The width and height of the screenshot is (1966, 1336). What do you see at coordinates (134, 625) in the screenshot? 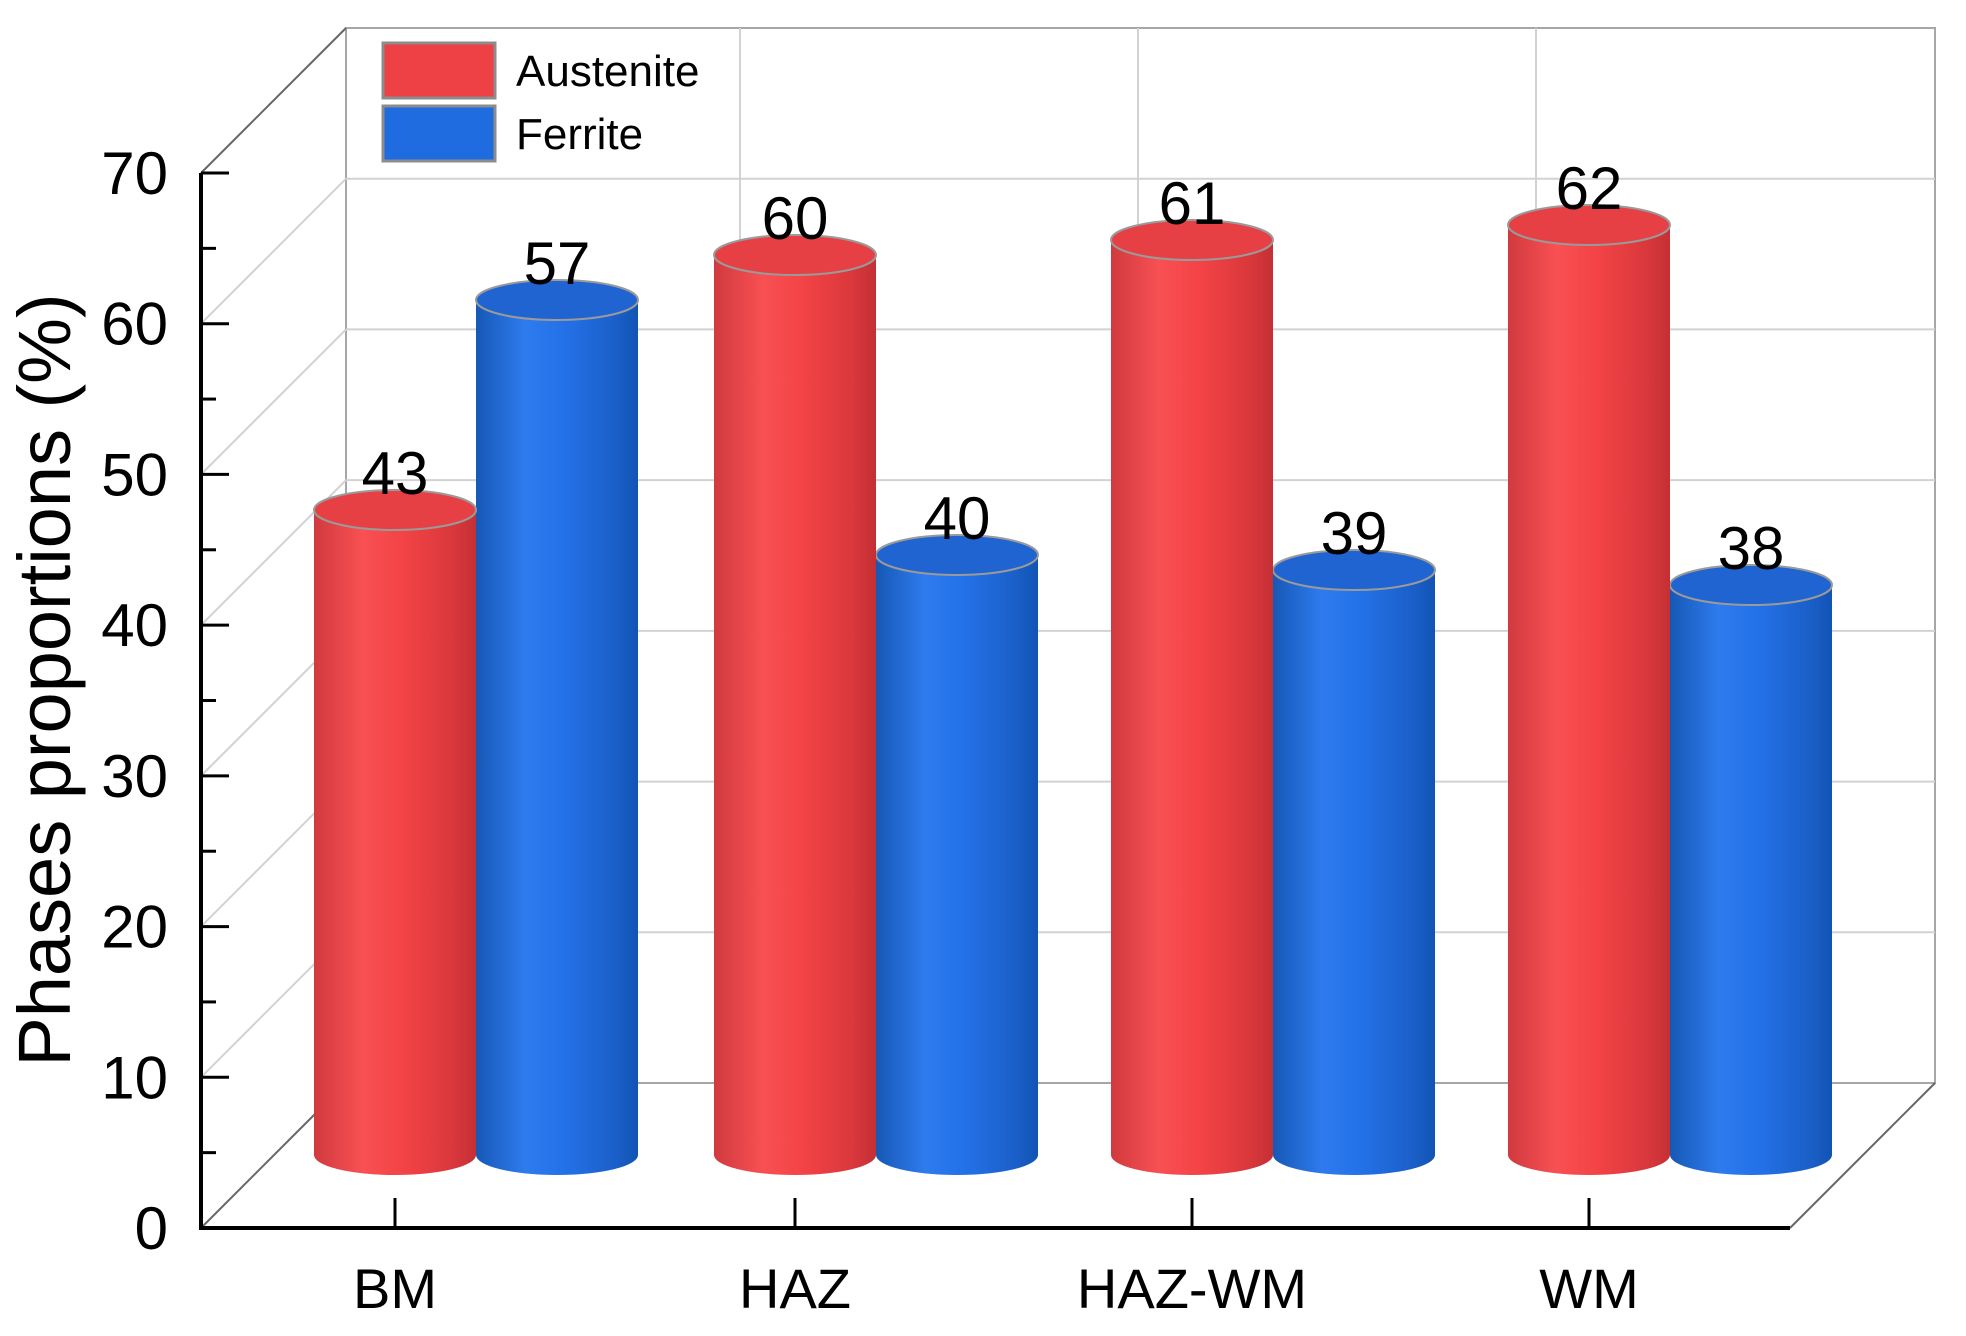
I see `y-tick-label: 40` at bounding box center [134, 625].